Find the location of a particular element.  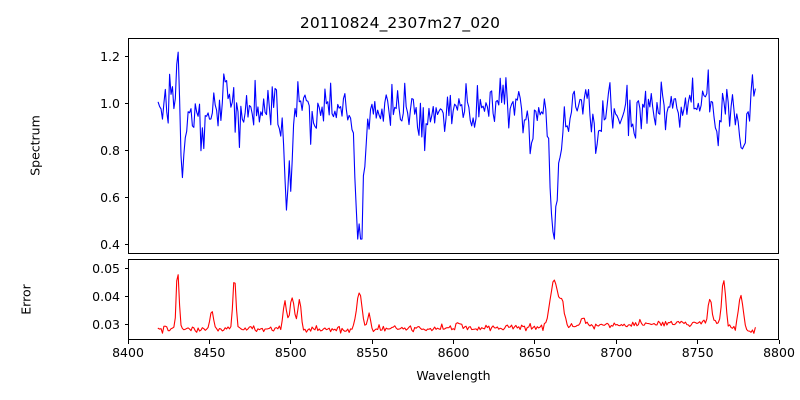

xtick-label-8: 8800 is located at coordinates (779, 352).